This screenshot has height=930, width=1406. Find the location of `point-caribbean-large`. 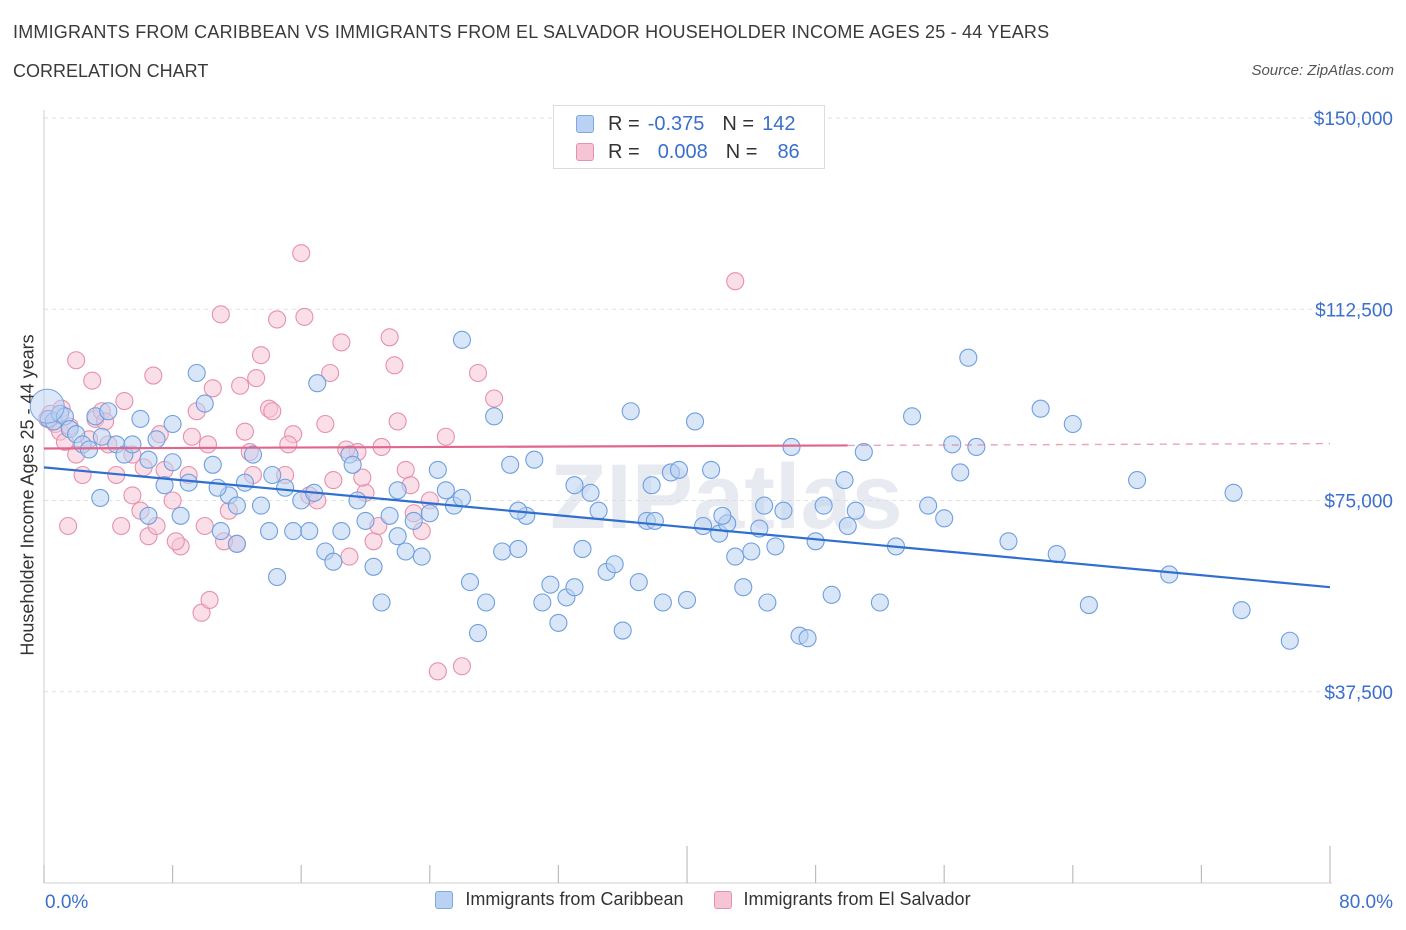

point-caribbean-large is located at coordinates (47, 406).